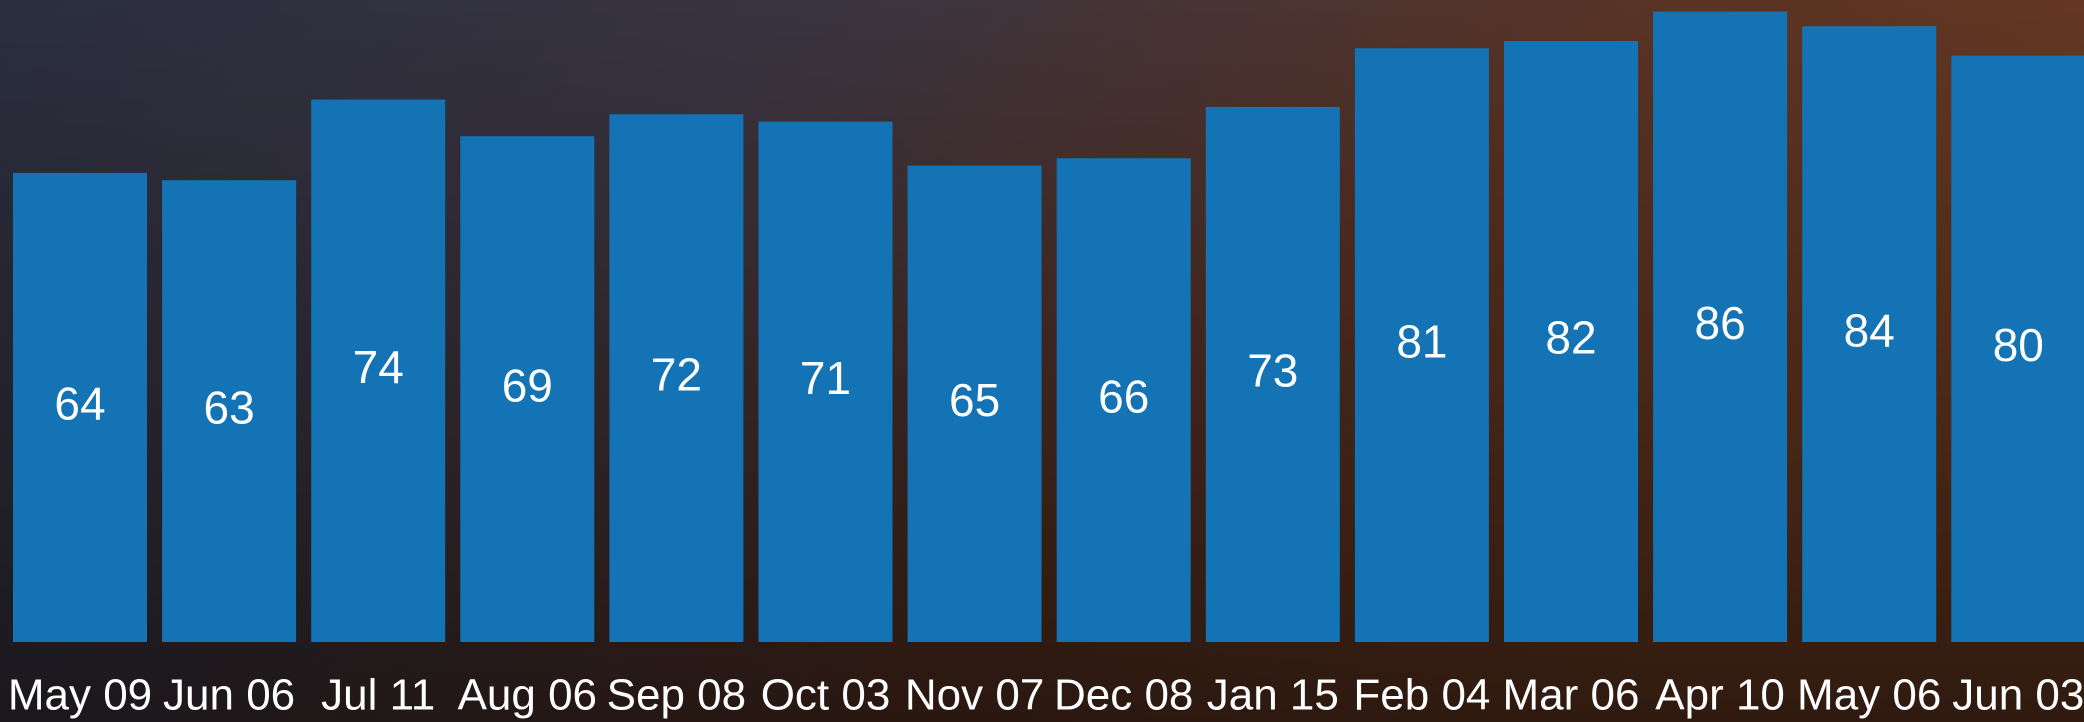 Image resolution: width=2084 pixels, height=722 pixels. Describe the element at coordinates (229, 407) in the screenshot. I see `value-label: 63` at that location.